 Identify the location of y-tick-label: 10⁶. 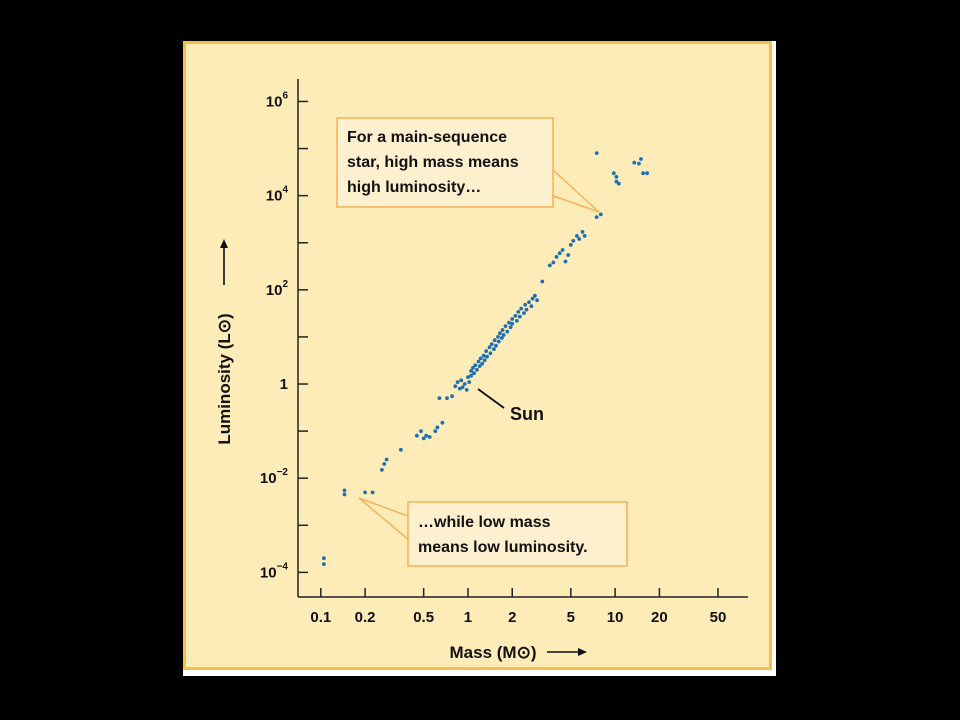
(277, 100).